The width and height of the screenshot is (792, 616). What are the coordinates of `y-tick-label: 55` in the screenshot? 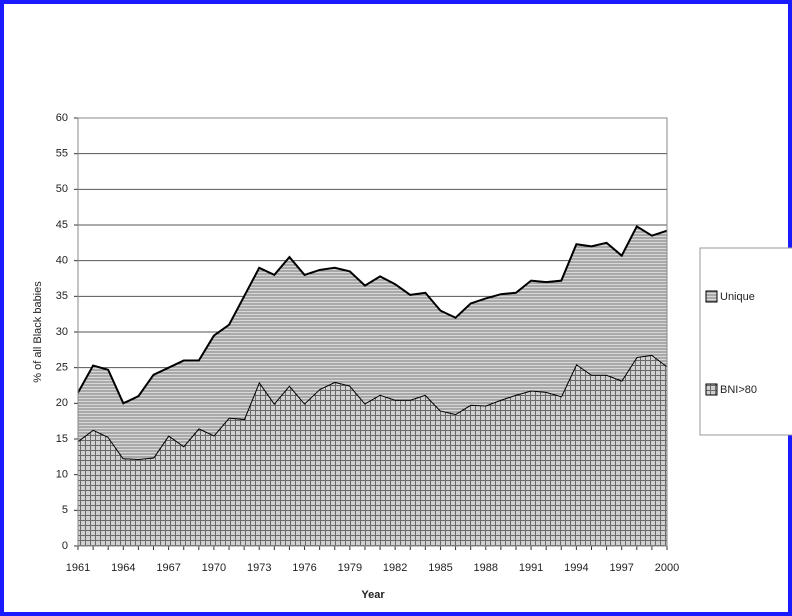 It's located at (62, 154).